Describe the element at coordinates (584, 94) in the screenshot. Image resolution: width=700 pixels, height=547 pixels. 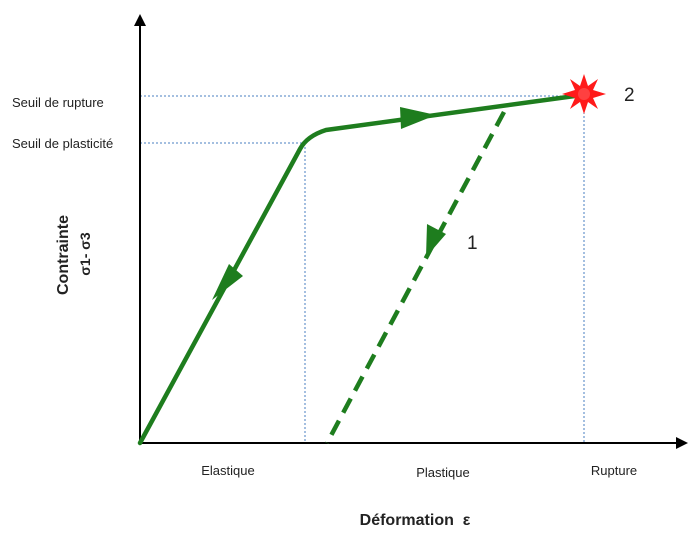
I see `burst-core` at that location.